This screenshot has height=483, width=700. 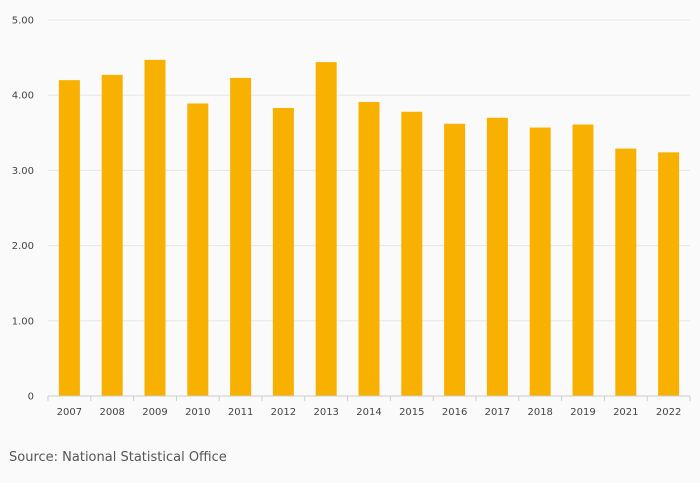 I want to click on x-tick-label: 2021, so click(x=625, y=412).